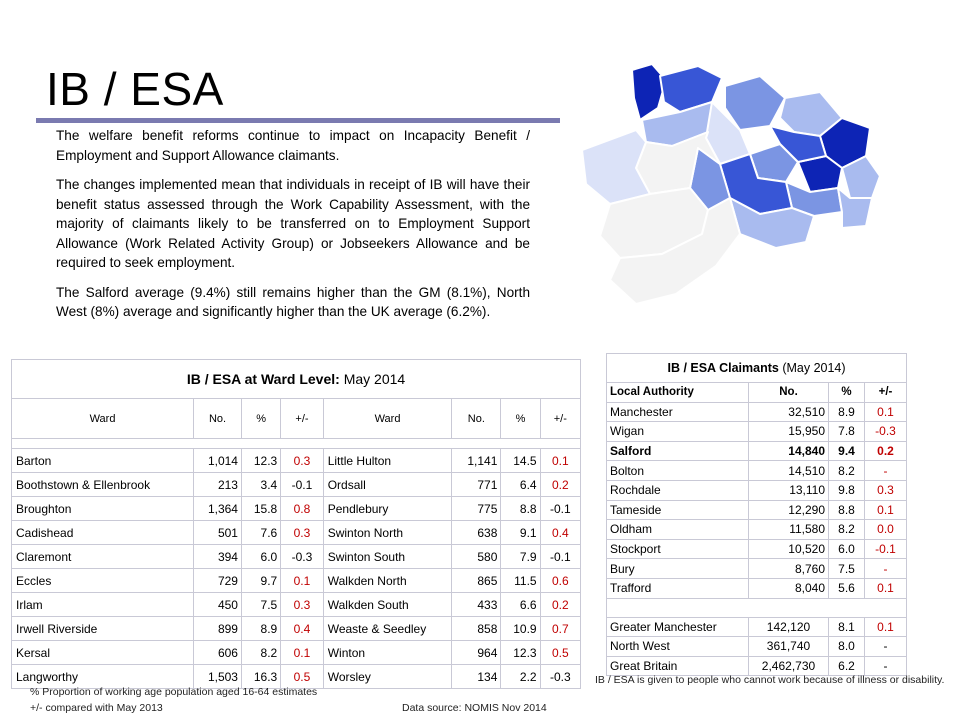  What do you see at coordinates (677, 431) in the screenshot?
I see `local-authority-name: Wigan` at bounding box center [677, 431].